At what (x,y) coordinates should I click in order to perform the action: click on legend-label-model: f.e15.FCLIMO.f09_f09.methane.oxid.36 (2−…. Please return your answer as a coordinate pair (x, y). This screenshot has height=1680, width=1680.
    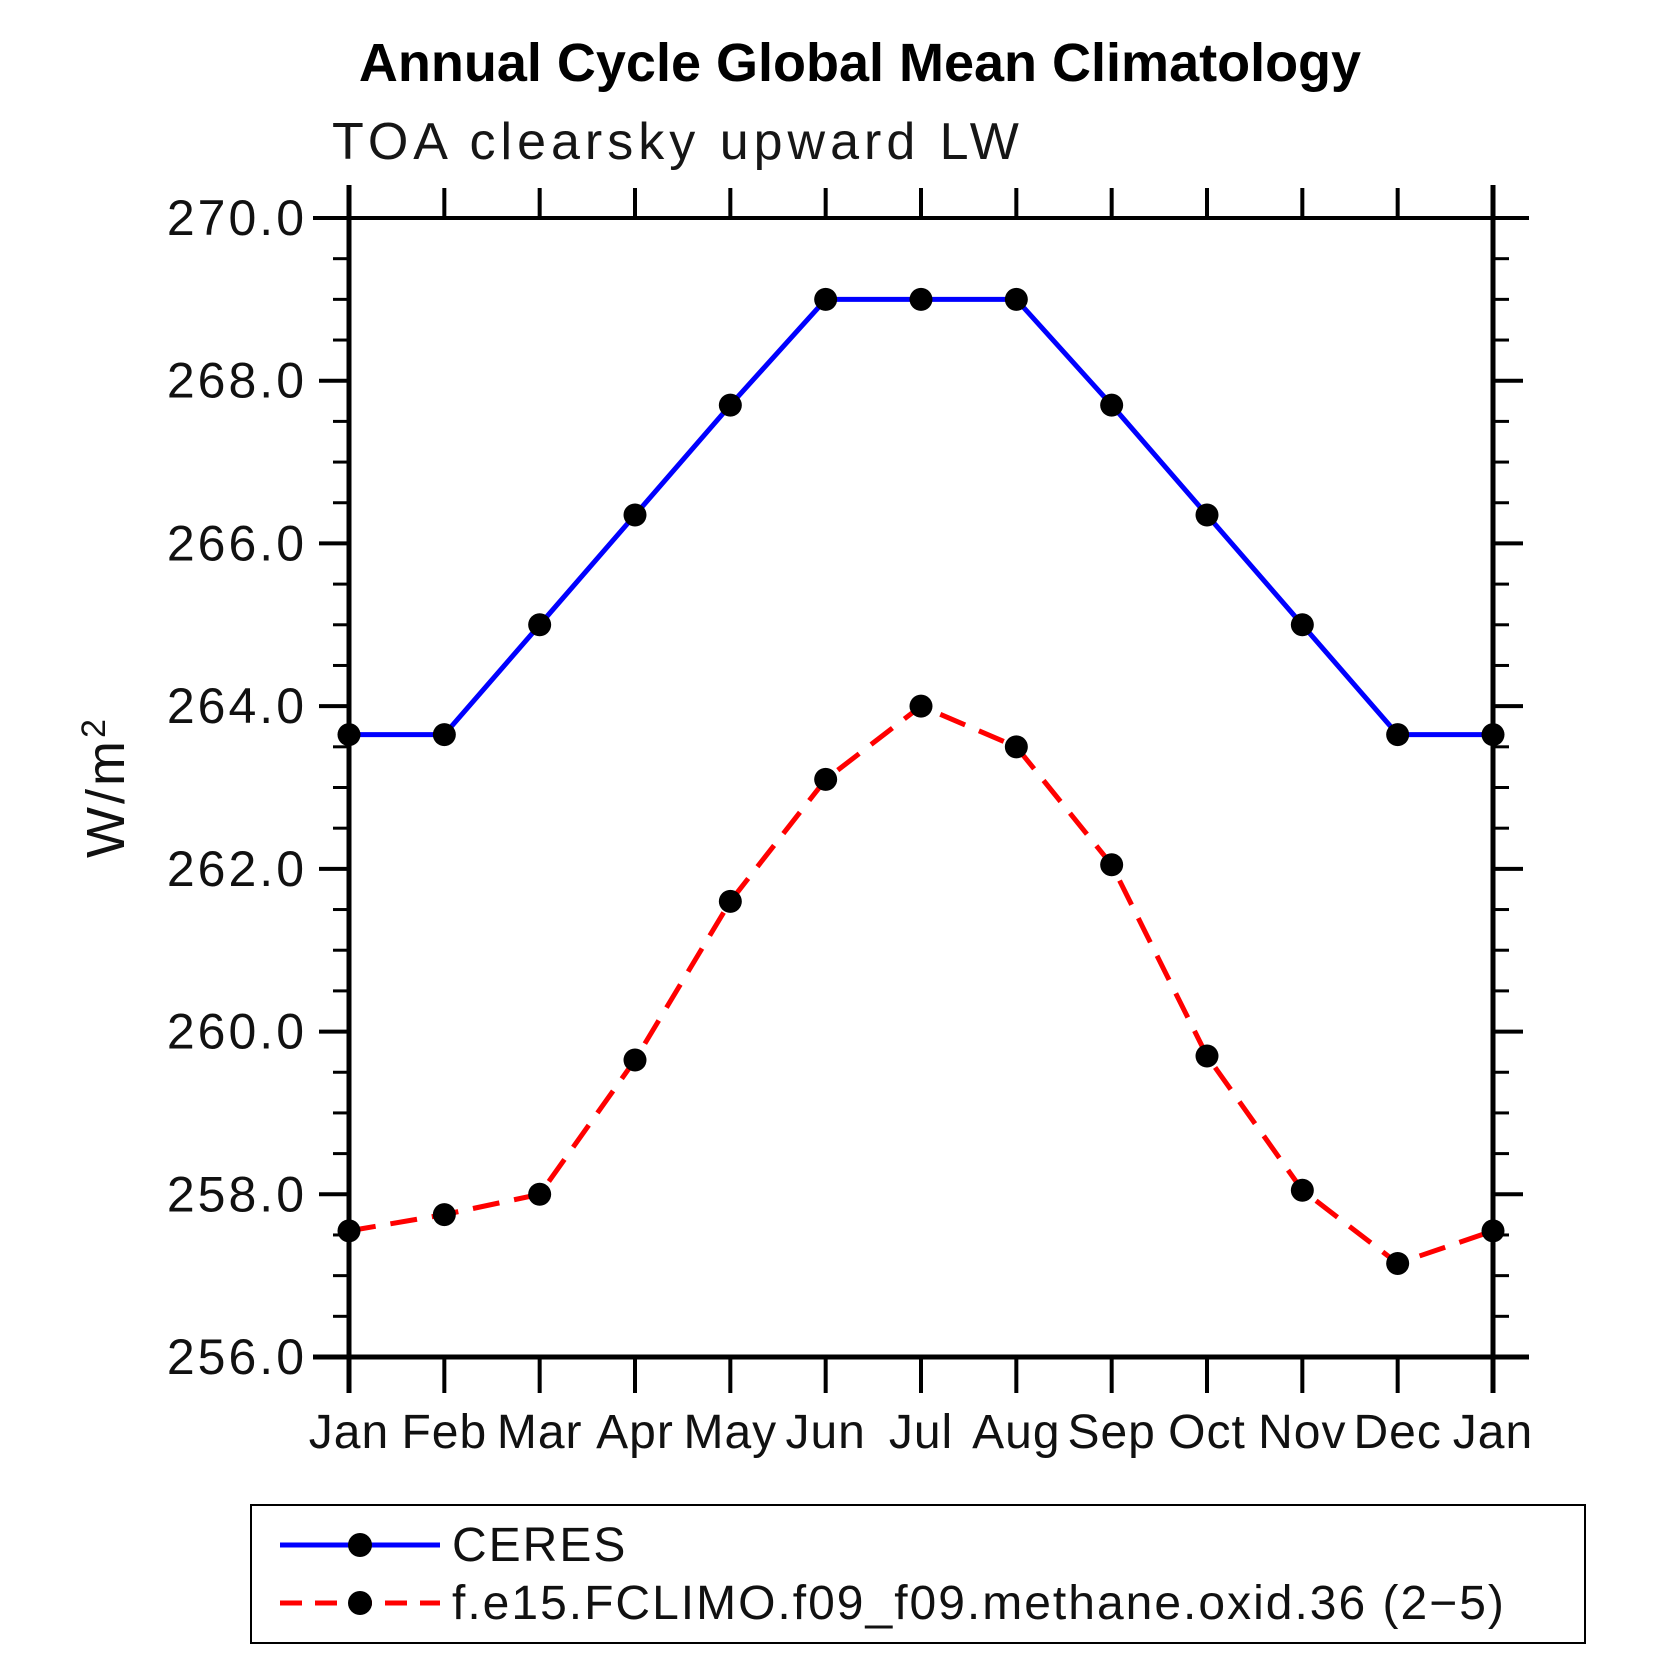
    Looking at the image, I should click on (979, 1603).